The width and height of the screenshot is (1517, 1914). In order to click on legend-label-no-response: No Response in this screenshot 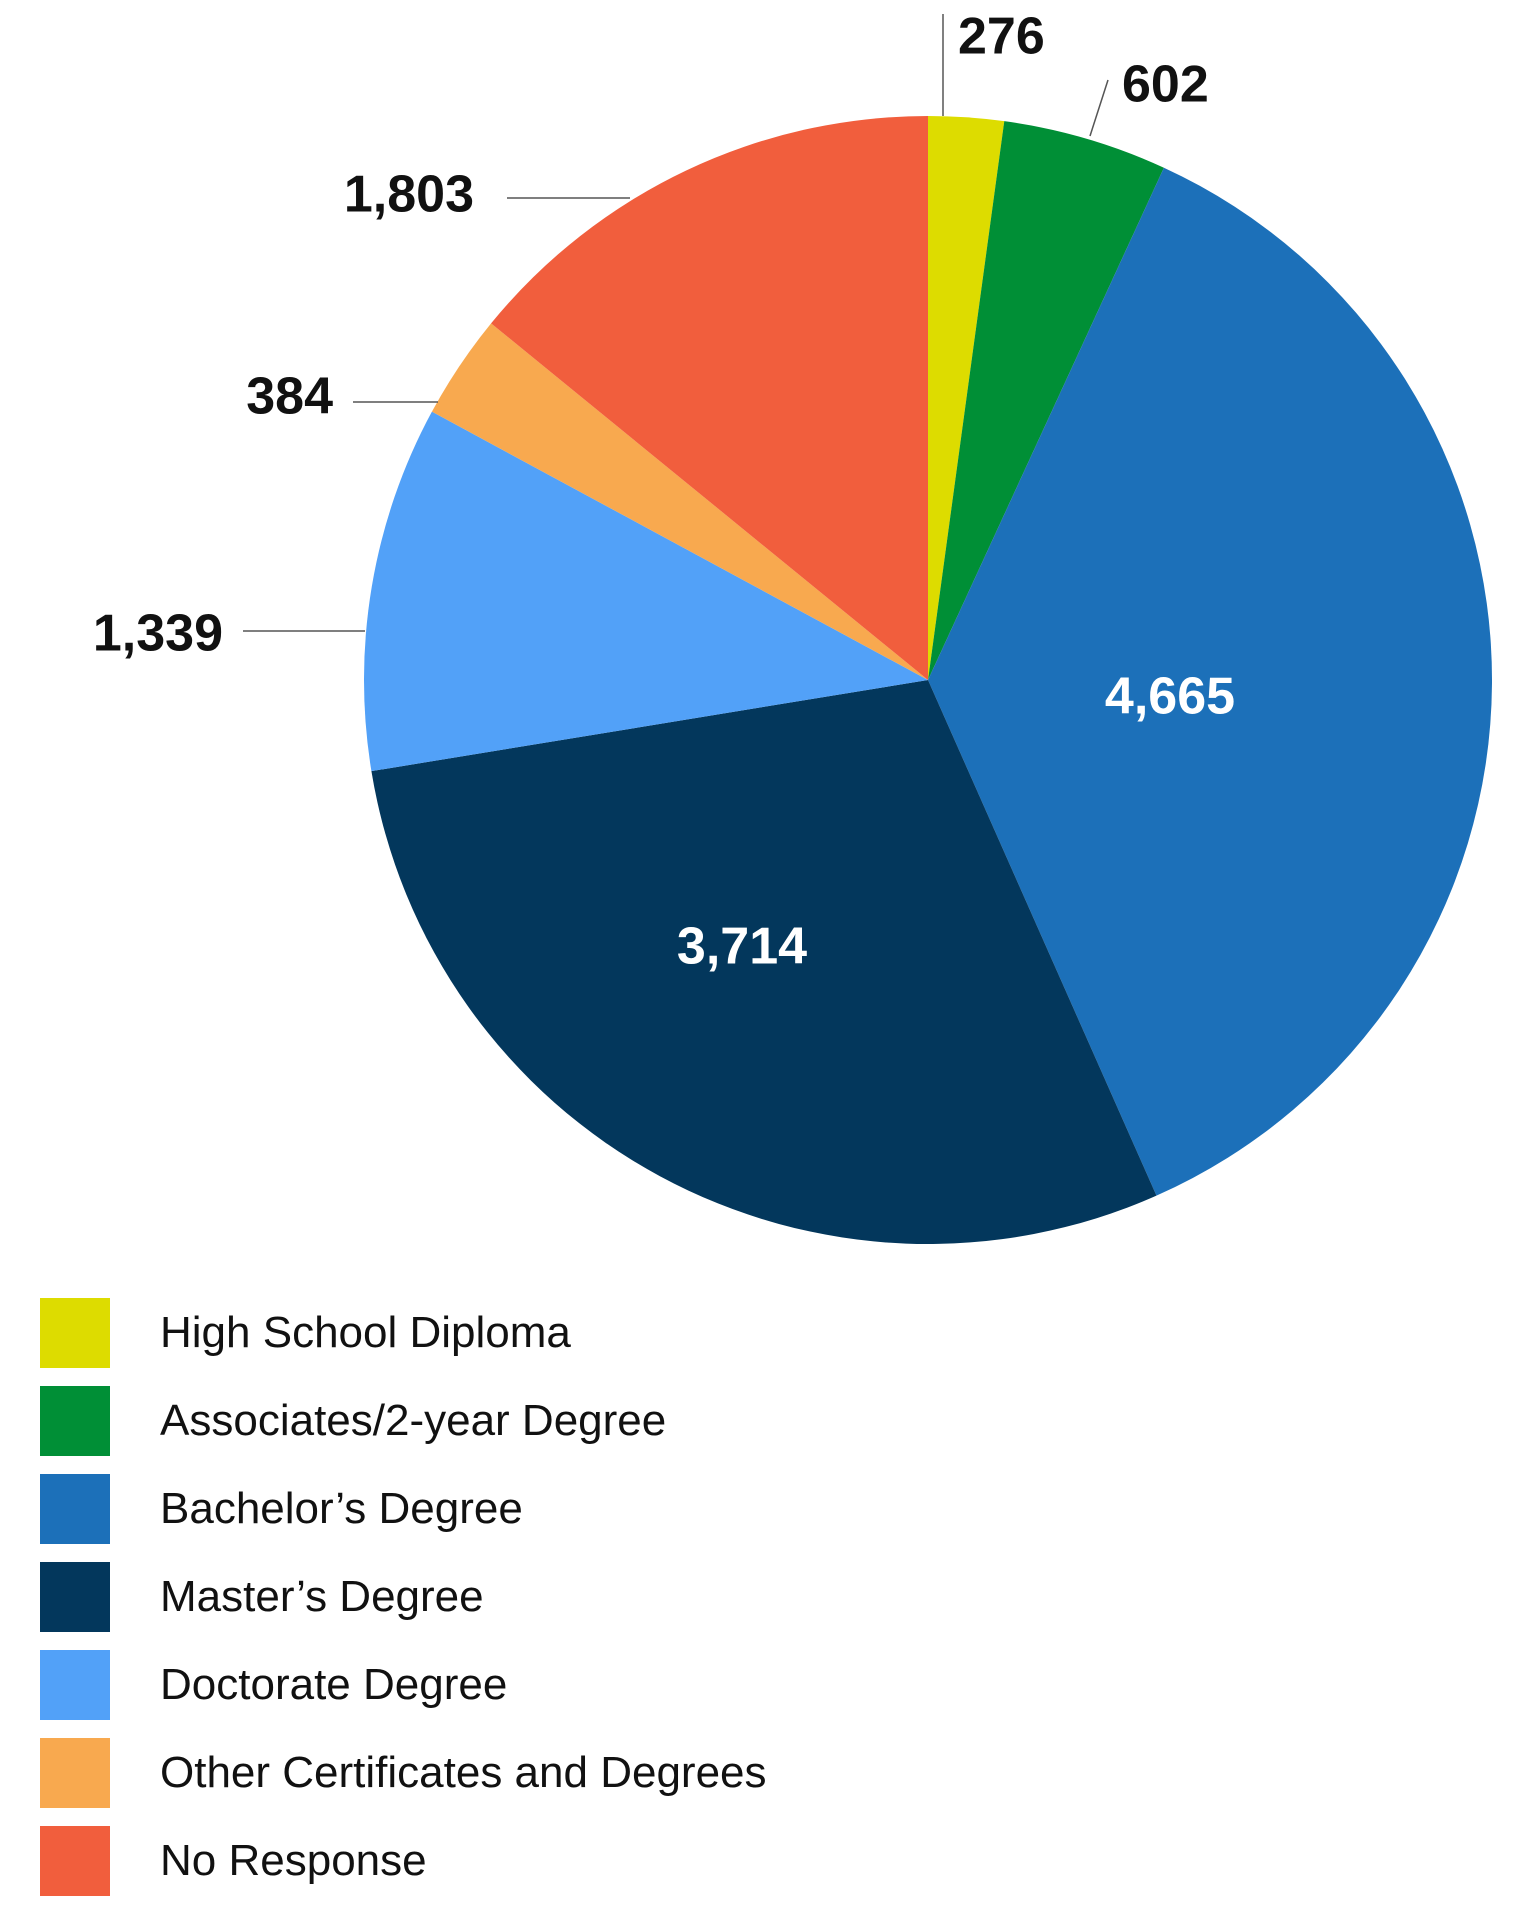, I will do `click(293, 1860)`.